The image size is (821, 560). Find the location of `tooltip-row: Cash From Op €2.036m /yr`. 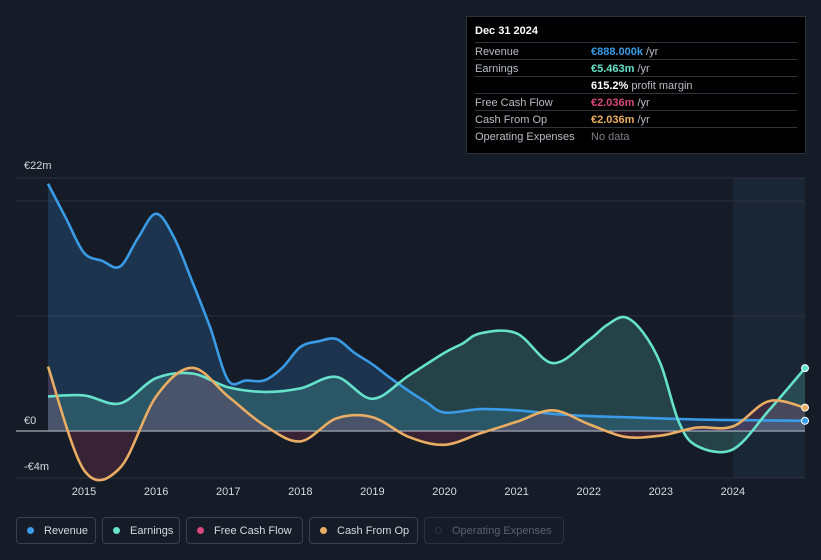

tooltip-row: Cash From Op €2.036m /yr is located at coordinates (636, 119).